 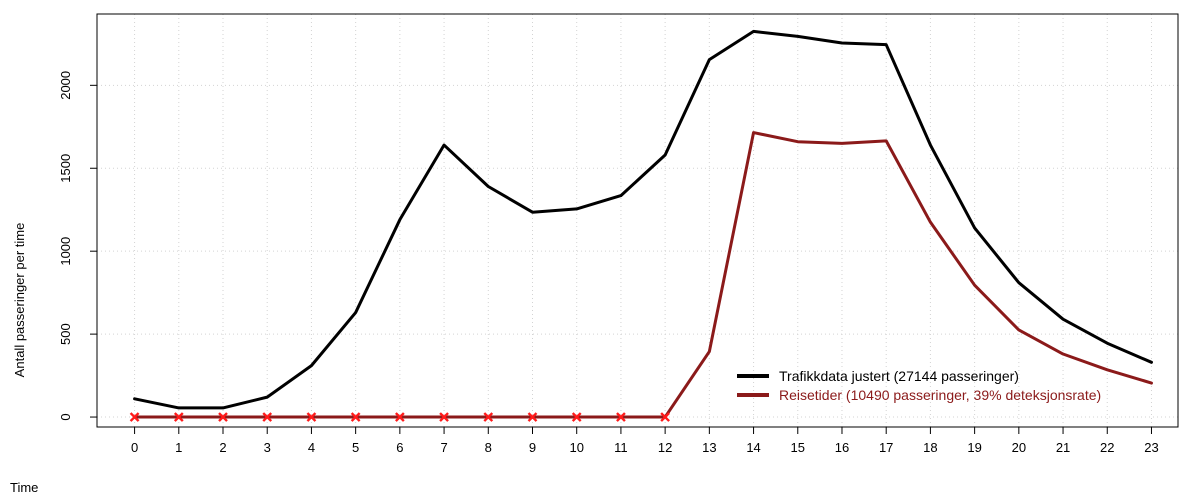 What do you see at coordinates (621, 447) in the screenshot?
I see `x-tick-label: 11` at bounding box center [621, 447].